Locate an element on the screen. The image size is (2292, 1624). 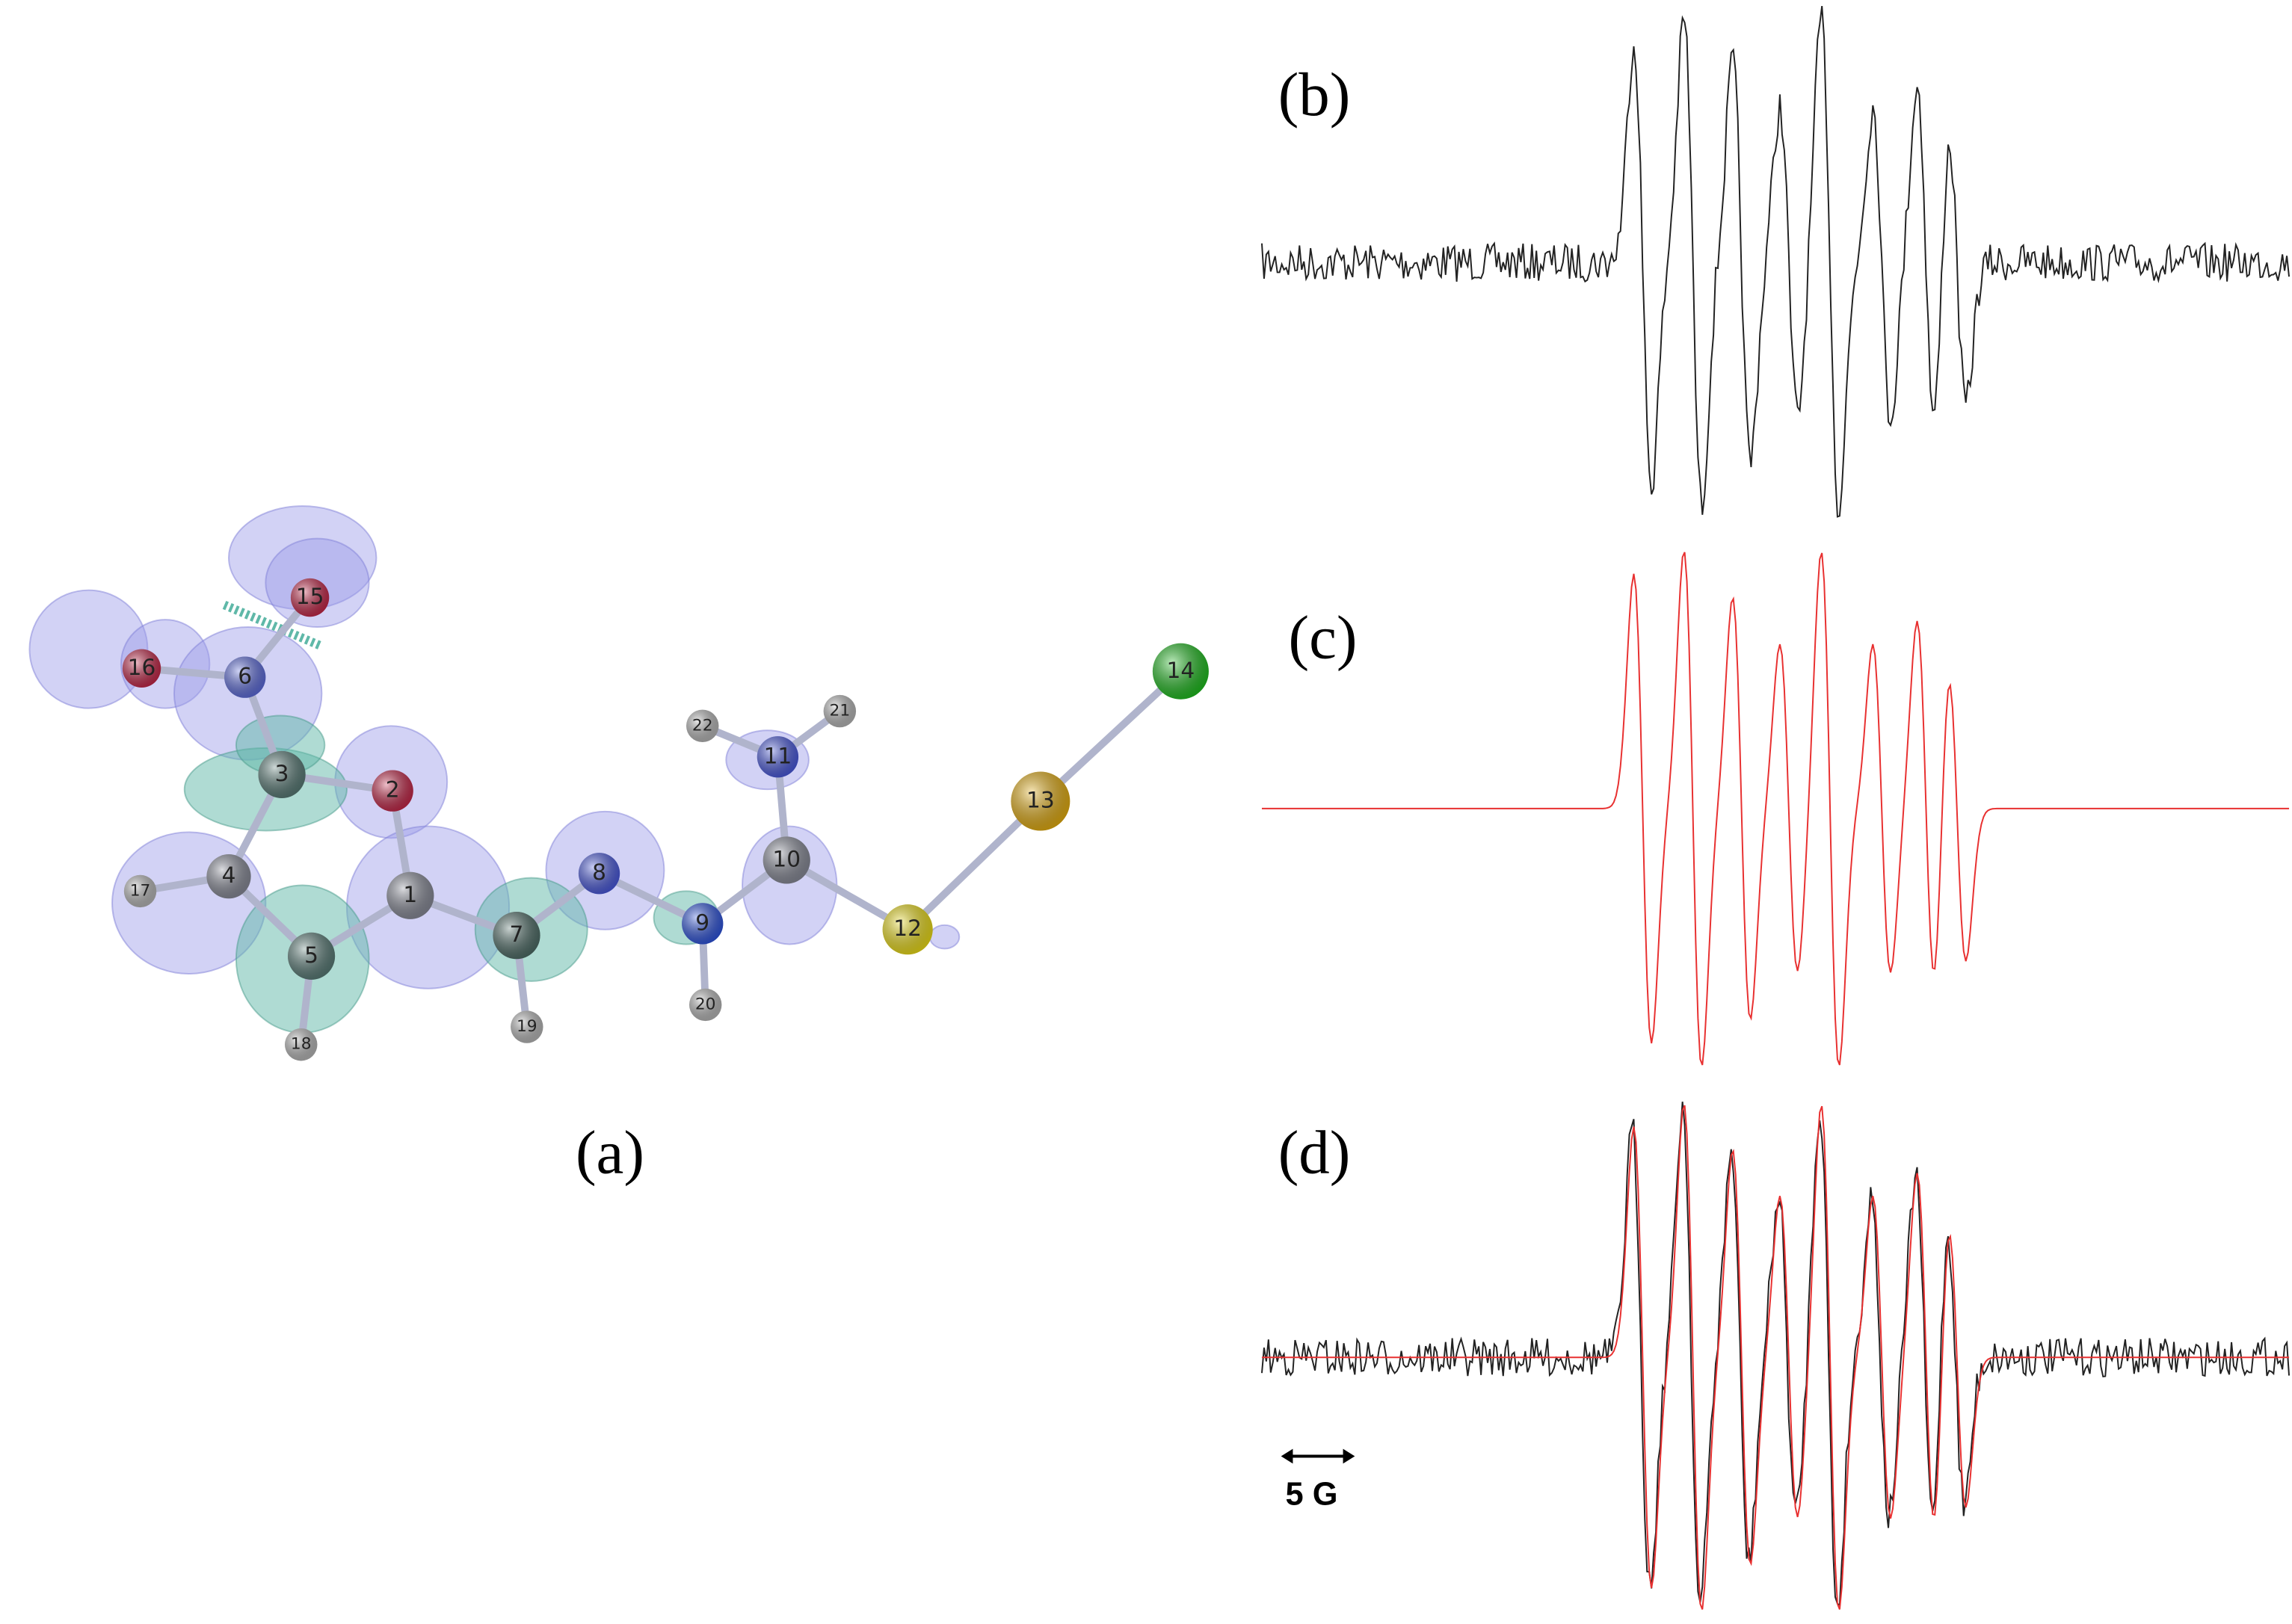
atom-label: 19 is located at coordinates (527, 1026).